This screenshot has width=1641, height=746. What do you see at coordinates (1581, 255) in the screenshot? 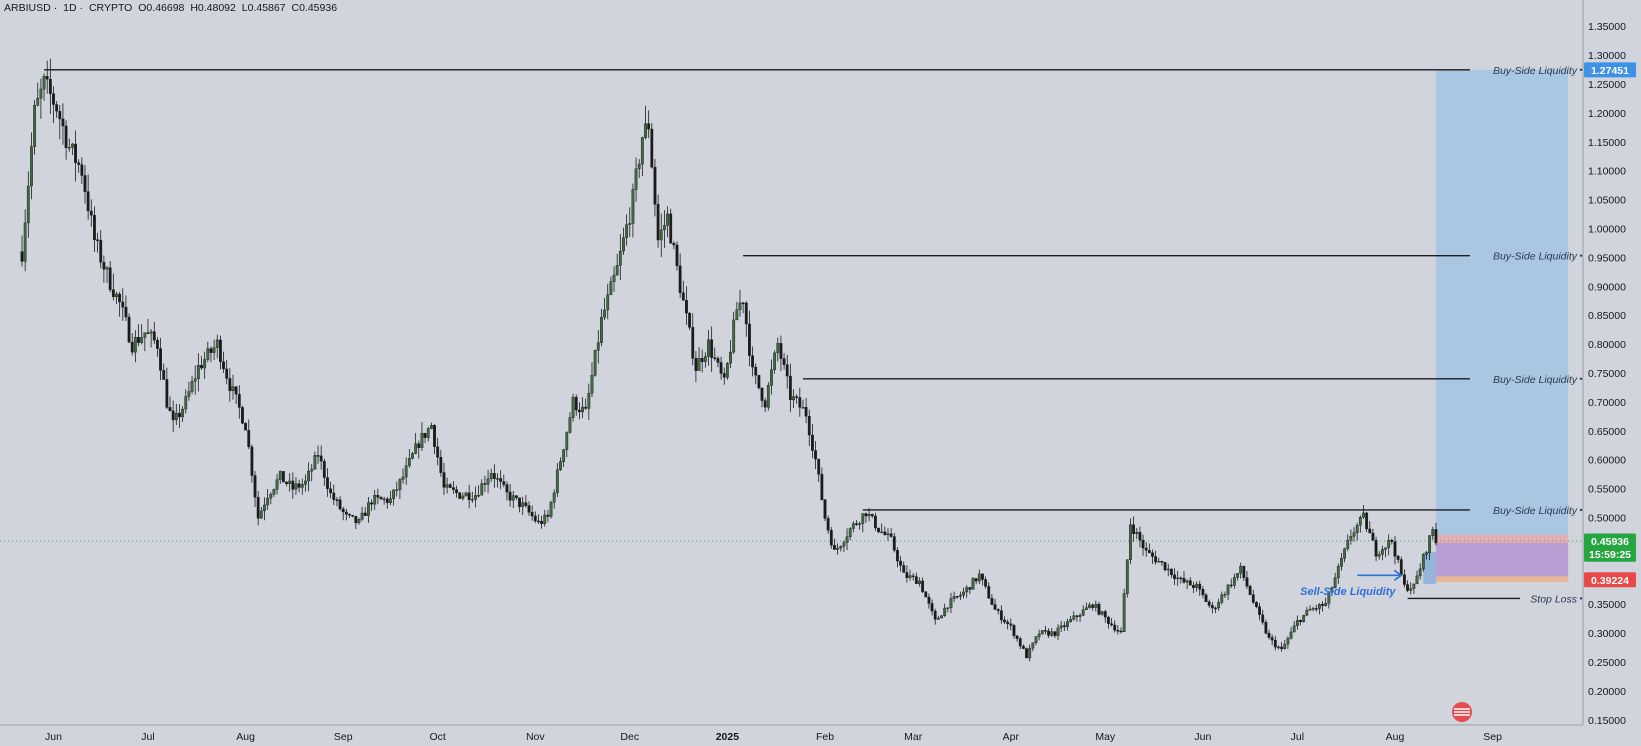
I see `liquidity-dot` at bounding box center [1581, 255].